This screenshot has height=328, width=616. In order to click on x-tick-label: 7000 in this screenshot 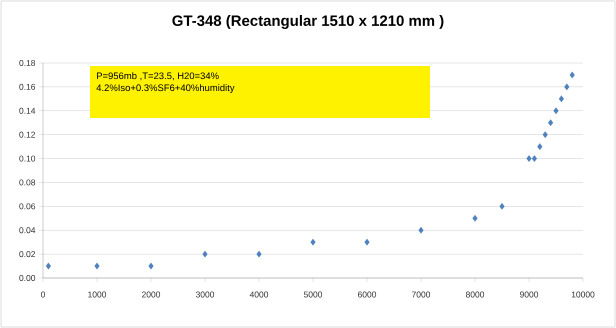, I will do `click(421, 295)`.